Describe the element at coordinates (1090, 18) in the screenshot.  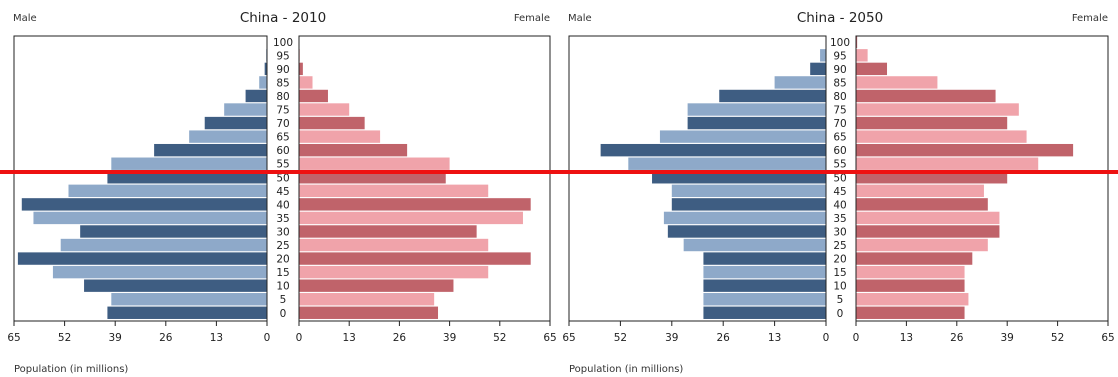
I see `female-label: Female` at that location.